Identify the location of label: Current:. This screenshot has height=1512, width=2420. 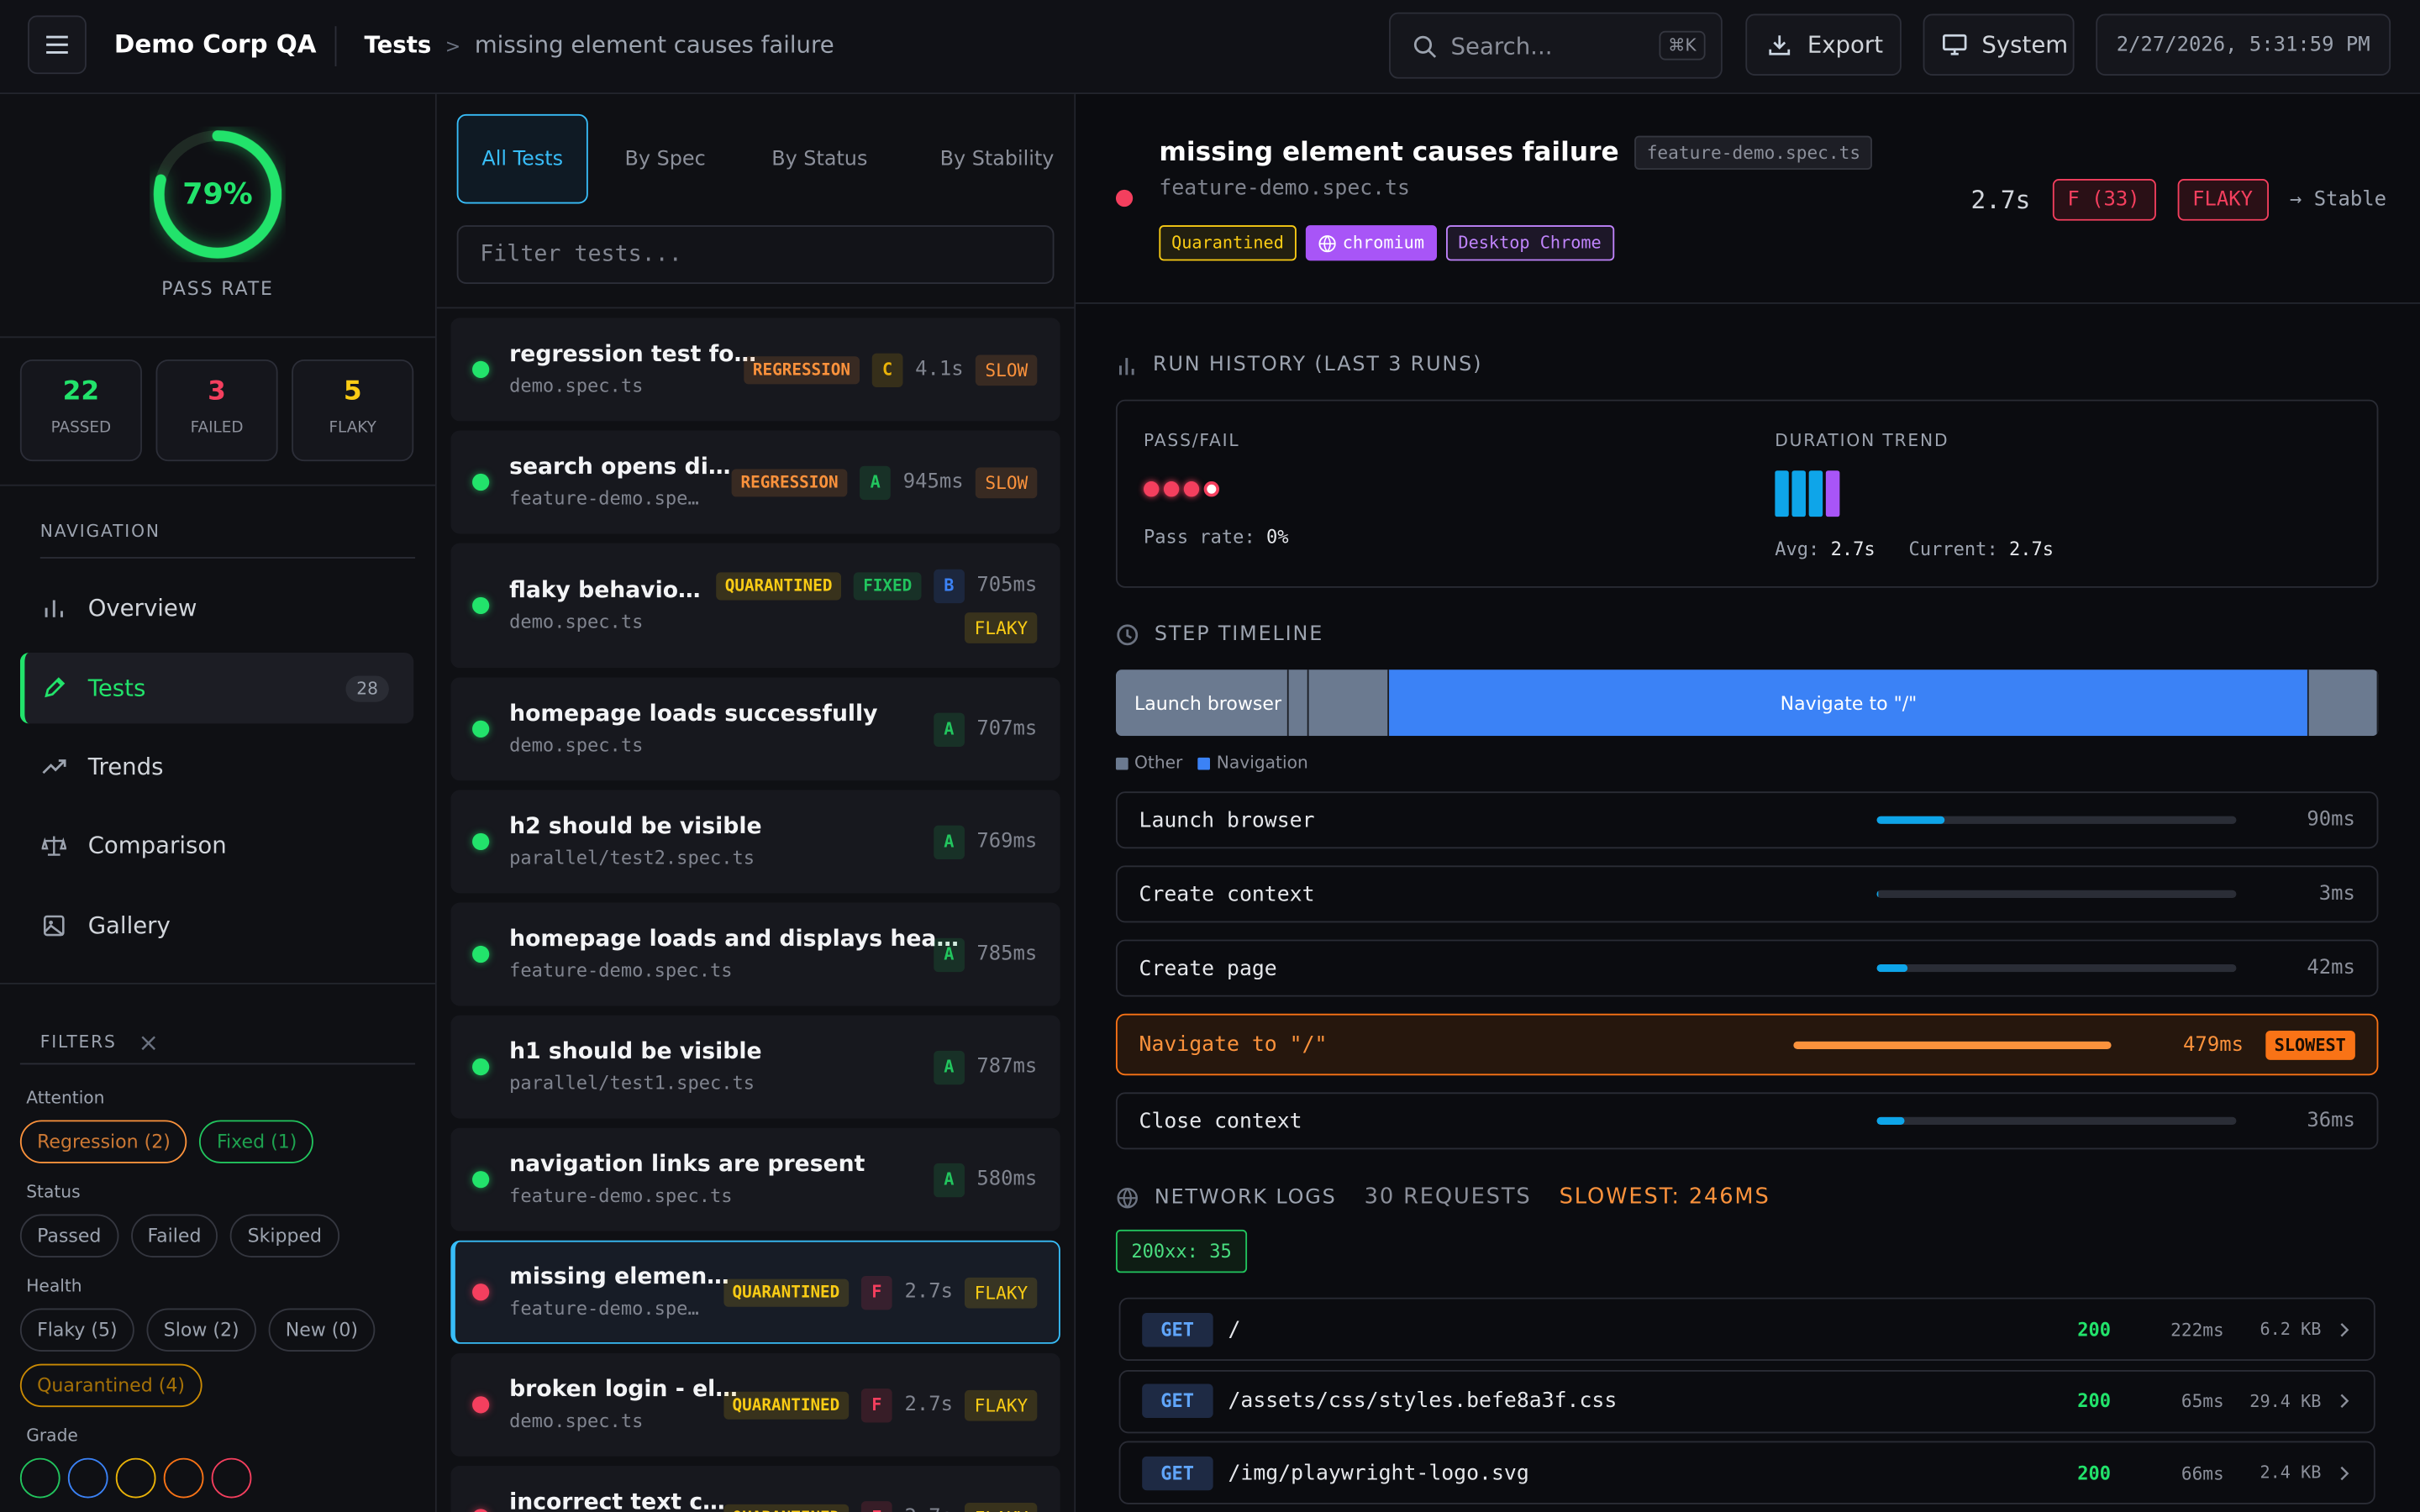
(1953, 549).